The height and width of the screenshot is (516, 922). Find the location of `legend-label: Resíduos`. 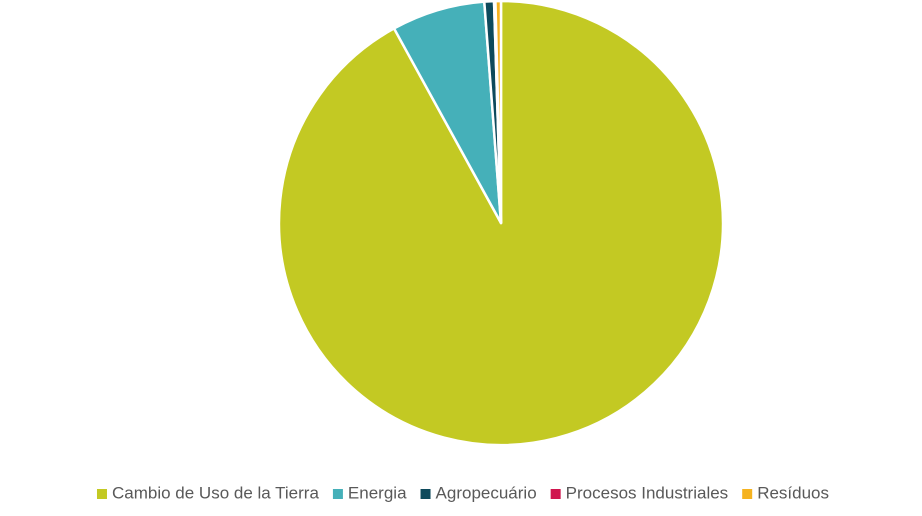

legend-label: Resíduos is located at coordinates (793, 492).